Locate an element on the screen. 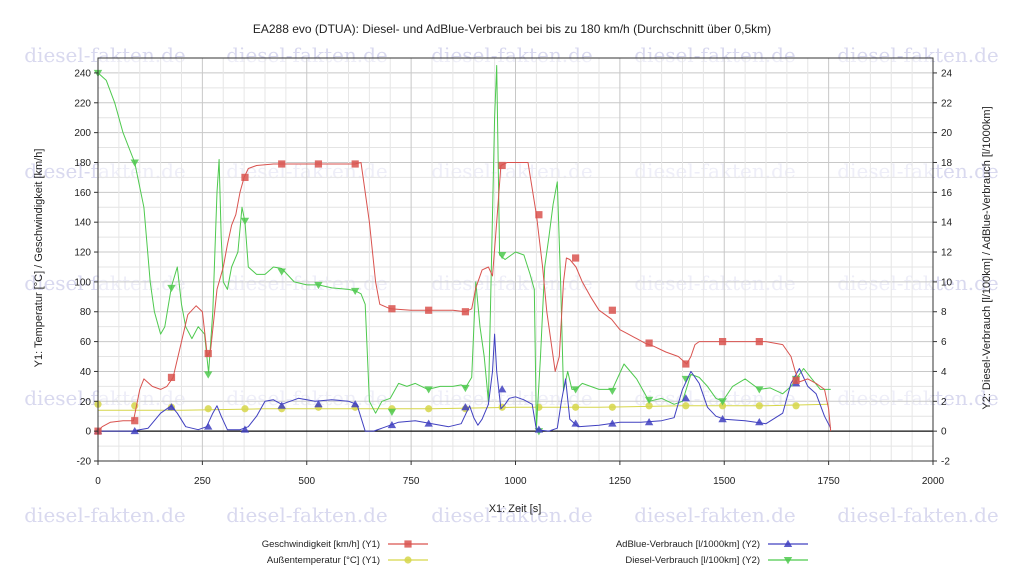 The image size is (1024, 576). x-tick-label: 250 is located at coordinates (202, 481).